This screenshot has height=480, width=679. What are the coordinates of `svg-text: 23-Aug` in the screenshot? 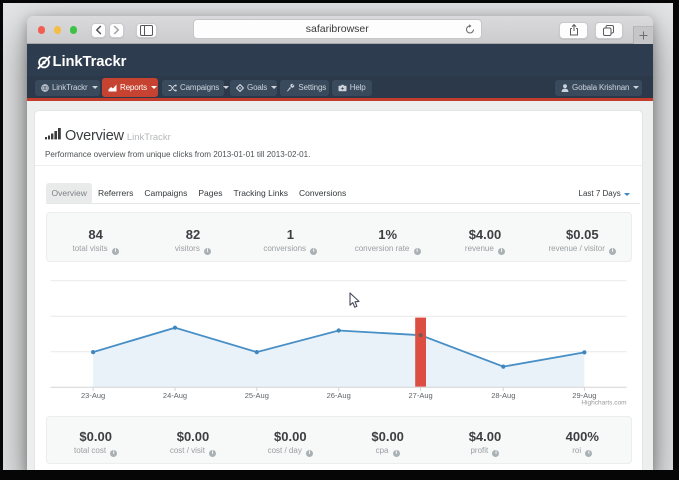 It's located at (93, 395).